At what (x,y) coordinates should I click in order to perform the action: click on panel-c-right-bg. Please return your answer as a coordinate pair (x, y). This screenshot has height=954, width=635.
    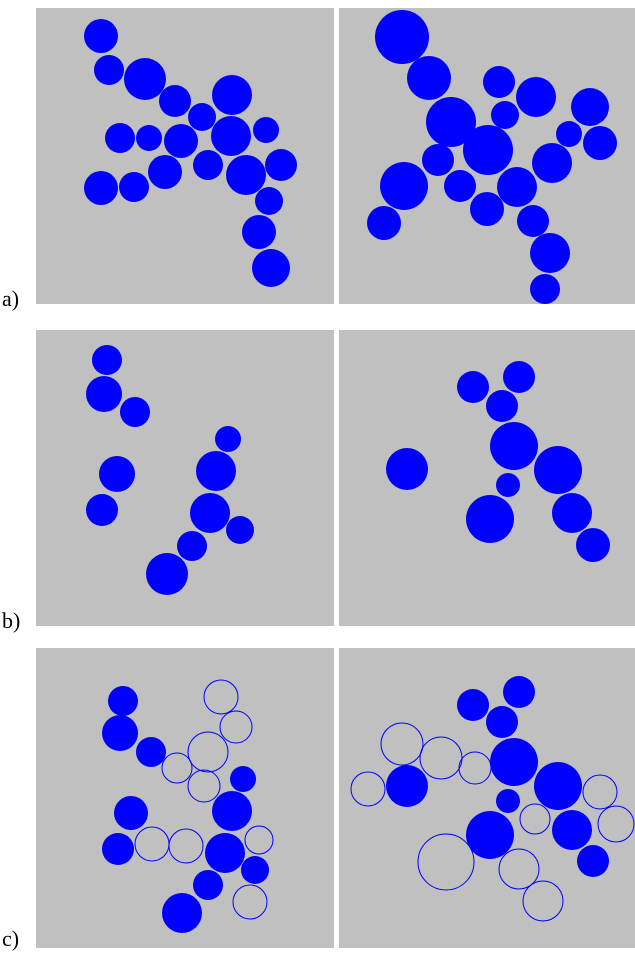
    Looking at the image, I should click on (487, 798).